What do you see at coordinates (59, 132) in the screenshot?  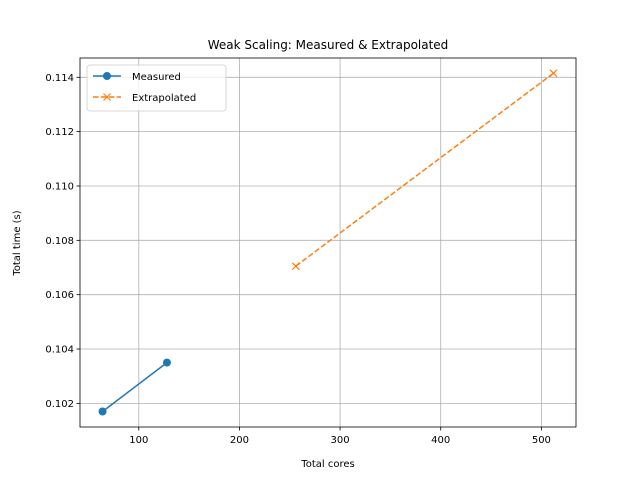 I see `y-tick-label: 0.112` at bounding box center [59, 132].